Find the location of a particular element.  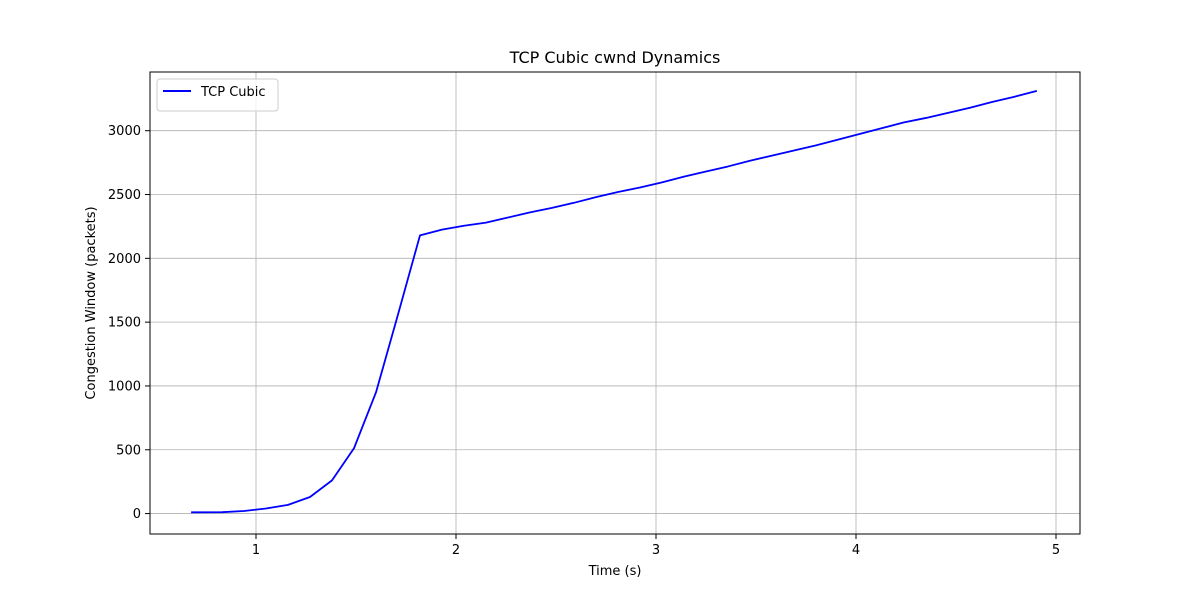

y-axis-label: Congestion Window (packets) is located at coordinates (91, 302).